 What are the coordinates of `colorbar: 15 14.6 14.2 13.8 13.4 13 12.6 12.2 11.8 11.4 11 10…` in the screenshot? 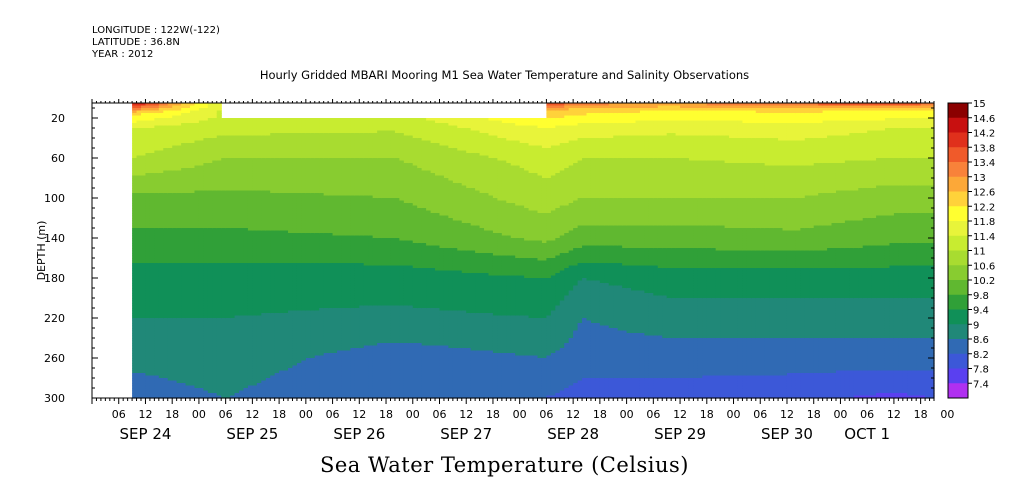 It's located at (971, 249).